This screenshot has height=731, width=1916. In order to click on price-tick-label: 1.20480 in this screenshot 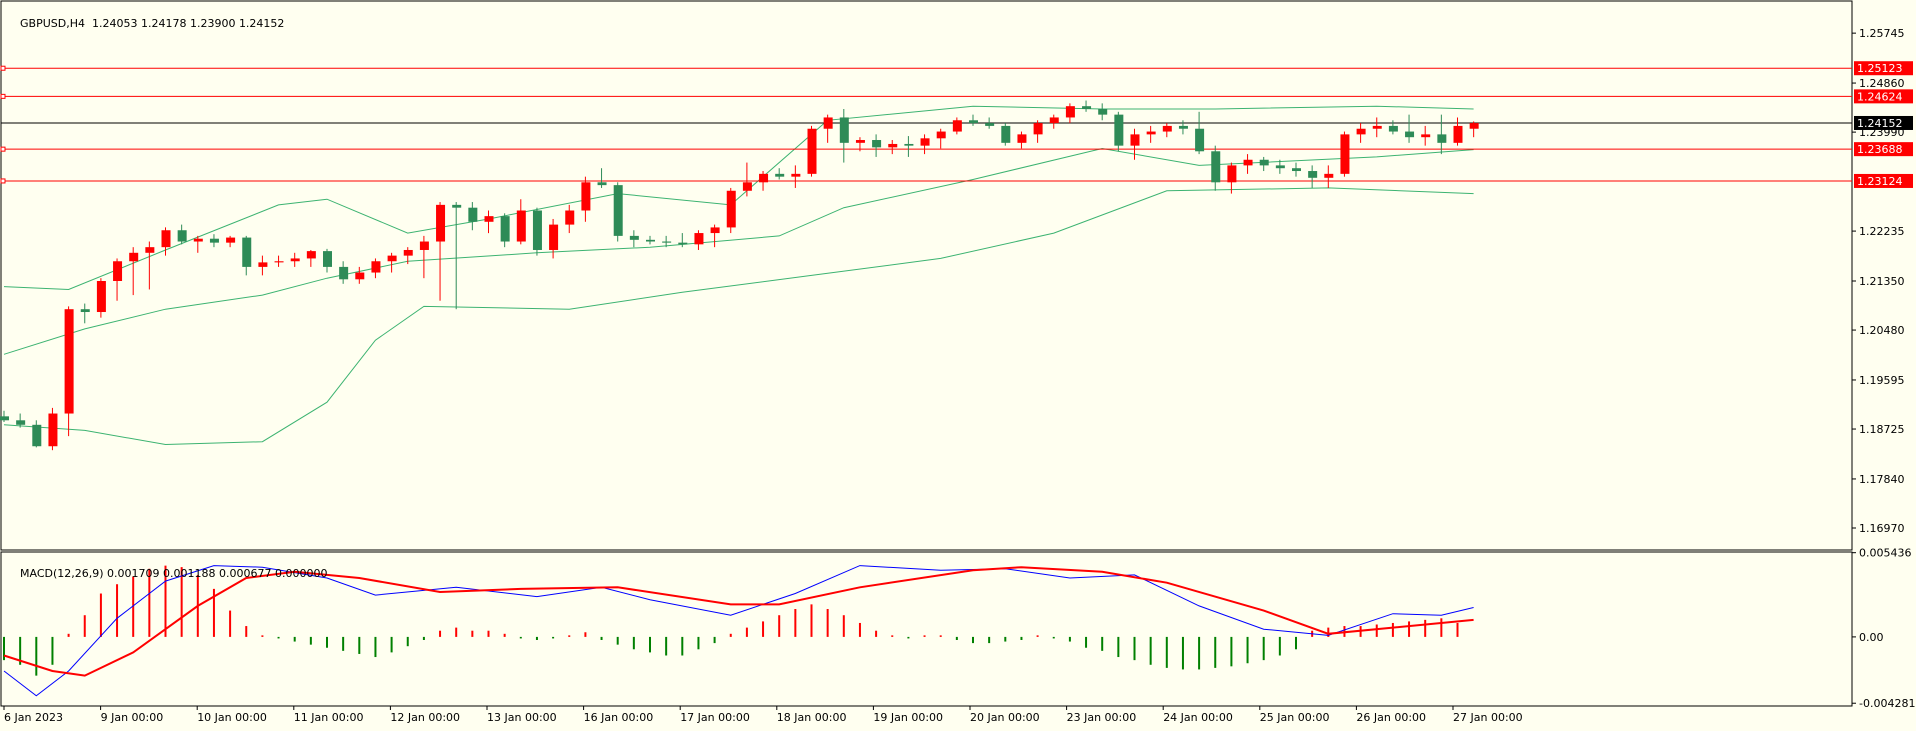, I will do `click(1882, 330)`.